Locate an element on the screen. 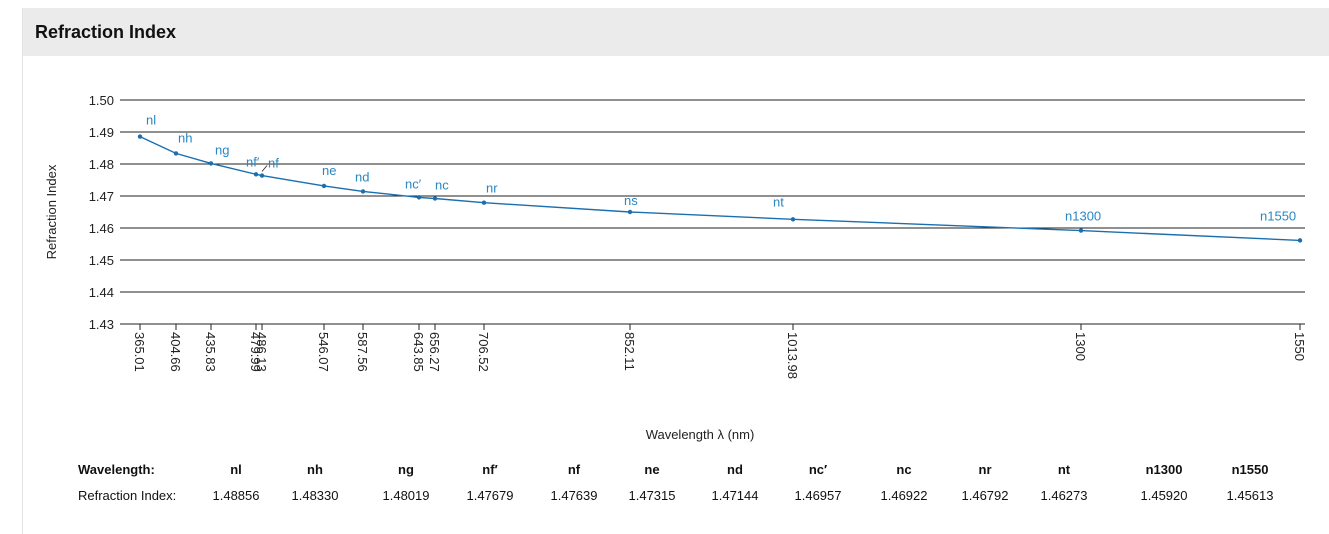 This screenshot has height=534, width=1329. table-header-cell: nh is located at coordinates (315, 469).